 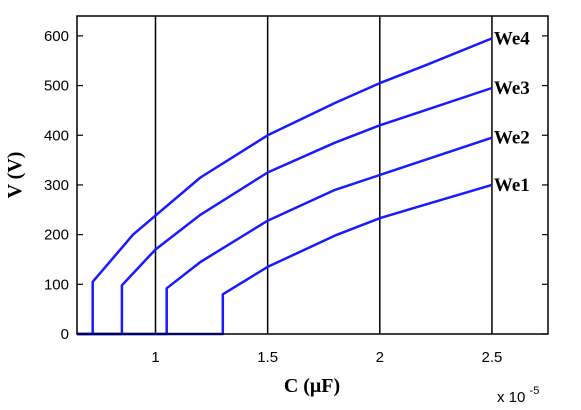 What do you see at coordinates (267, 357) in the screenshot?
I see `x-tick-label: 1.5` at bounding box center [267, 357].